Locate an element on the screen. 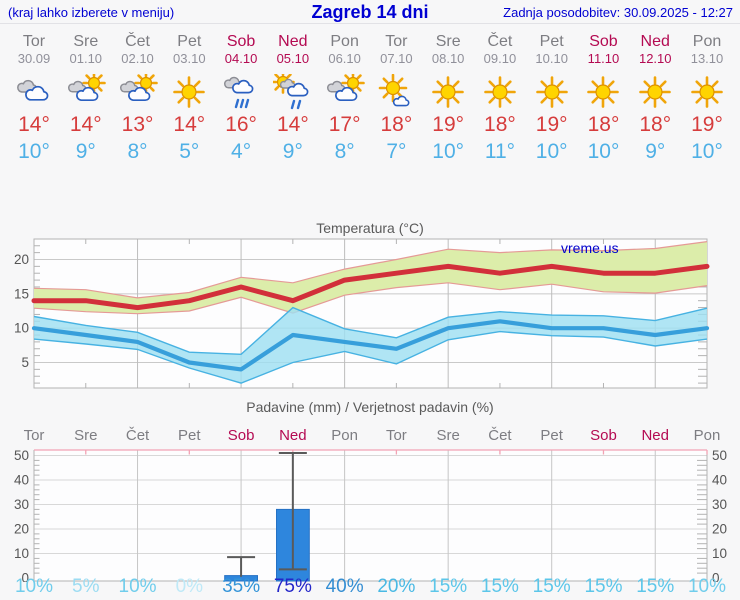 The height and width of the screenshot is (600, 740). vreme-us-link: vreme.us is located at coordinates (590, 248).